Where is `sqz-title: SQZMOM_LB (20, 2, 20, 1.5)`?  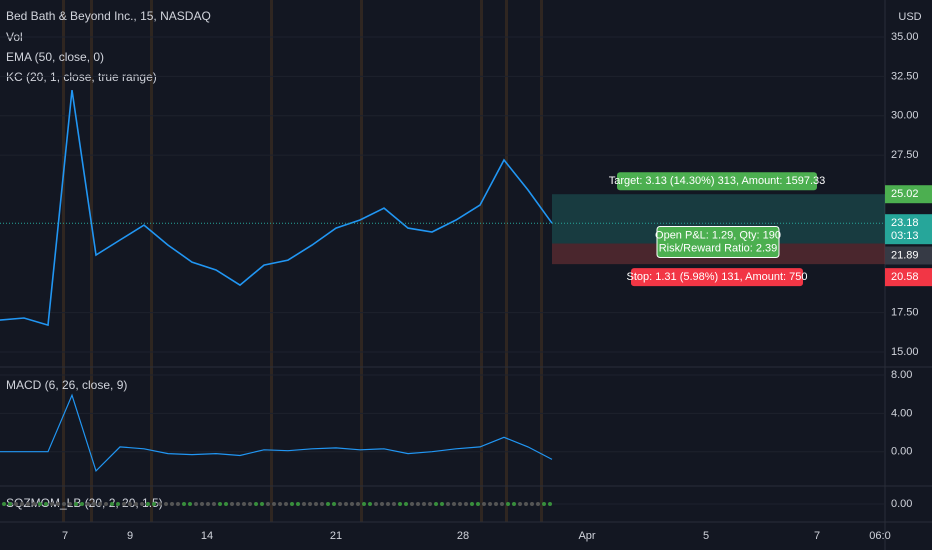
sqz-title: SQZMOM_LB (20, 2, 20, 1.5) is located at coordinates (84, 503).